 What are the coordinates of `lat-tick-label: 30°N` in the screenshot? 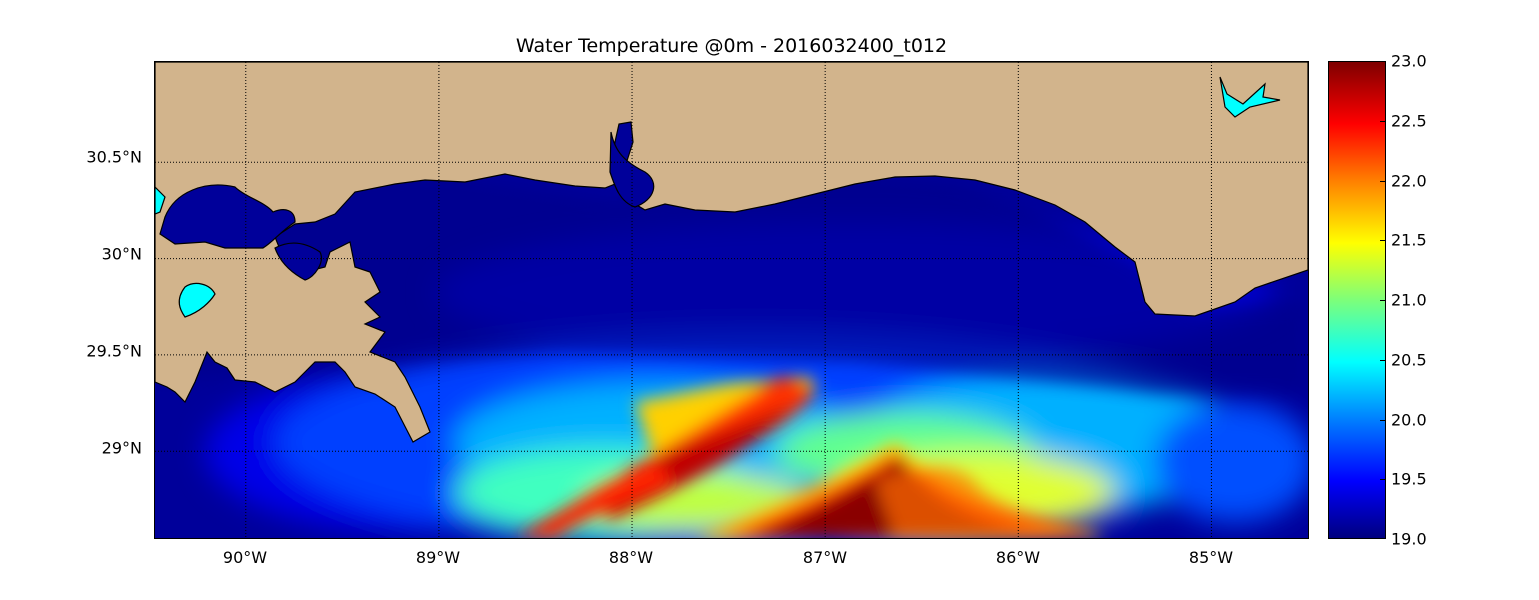 It's located at (121, 254).